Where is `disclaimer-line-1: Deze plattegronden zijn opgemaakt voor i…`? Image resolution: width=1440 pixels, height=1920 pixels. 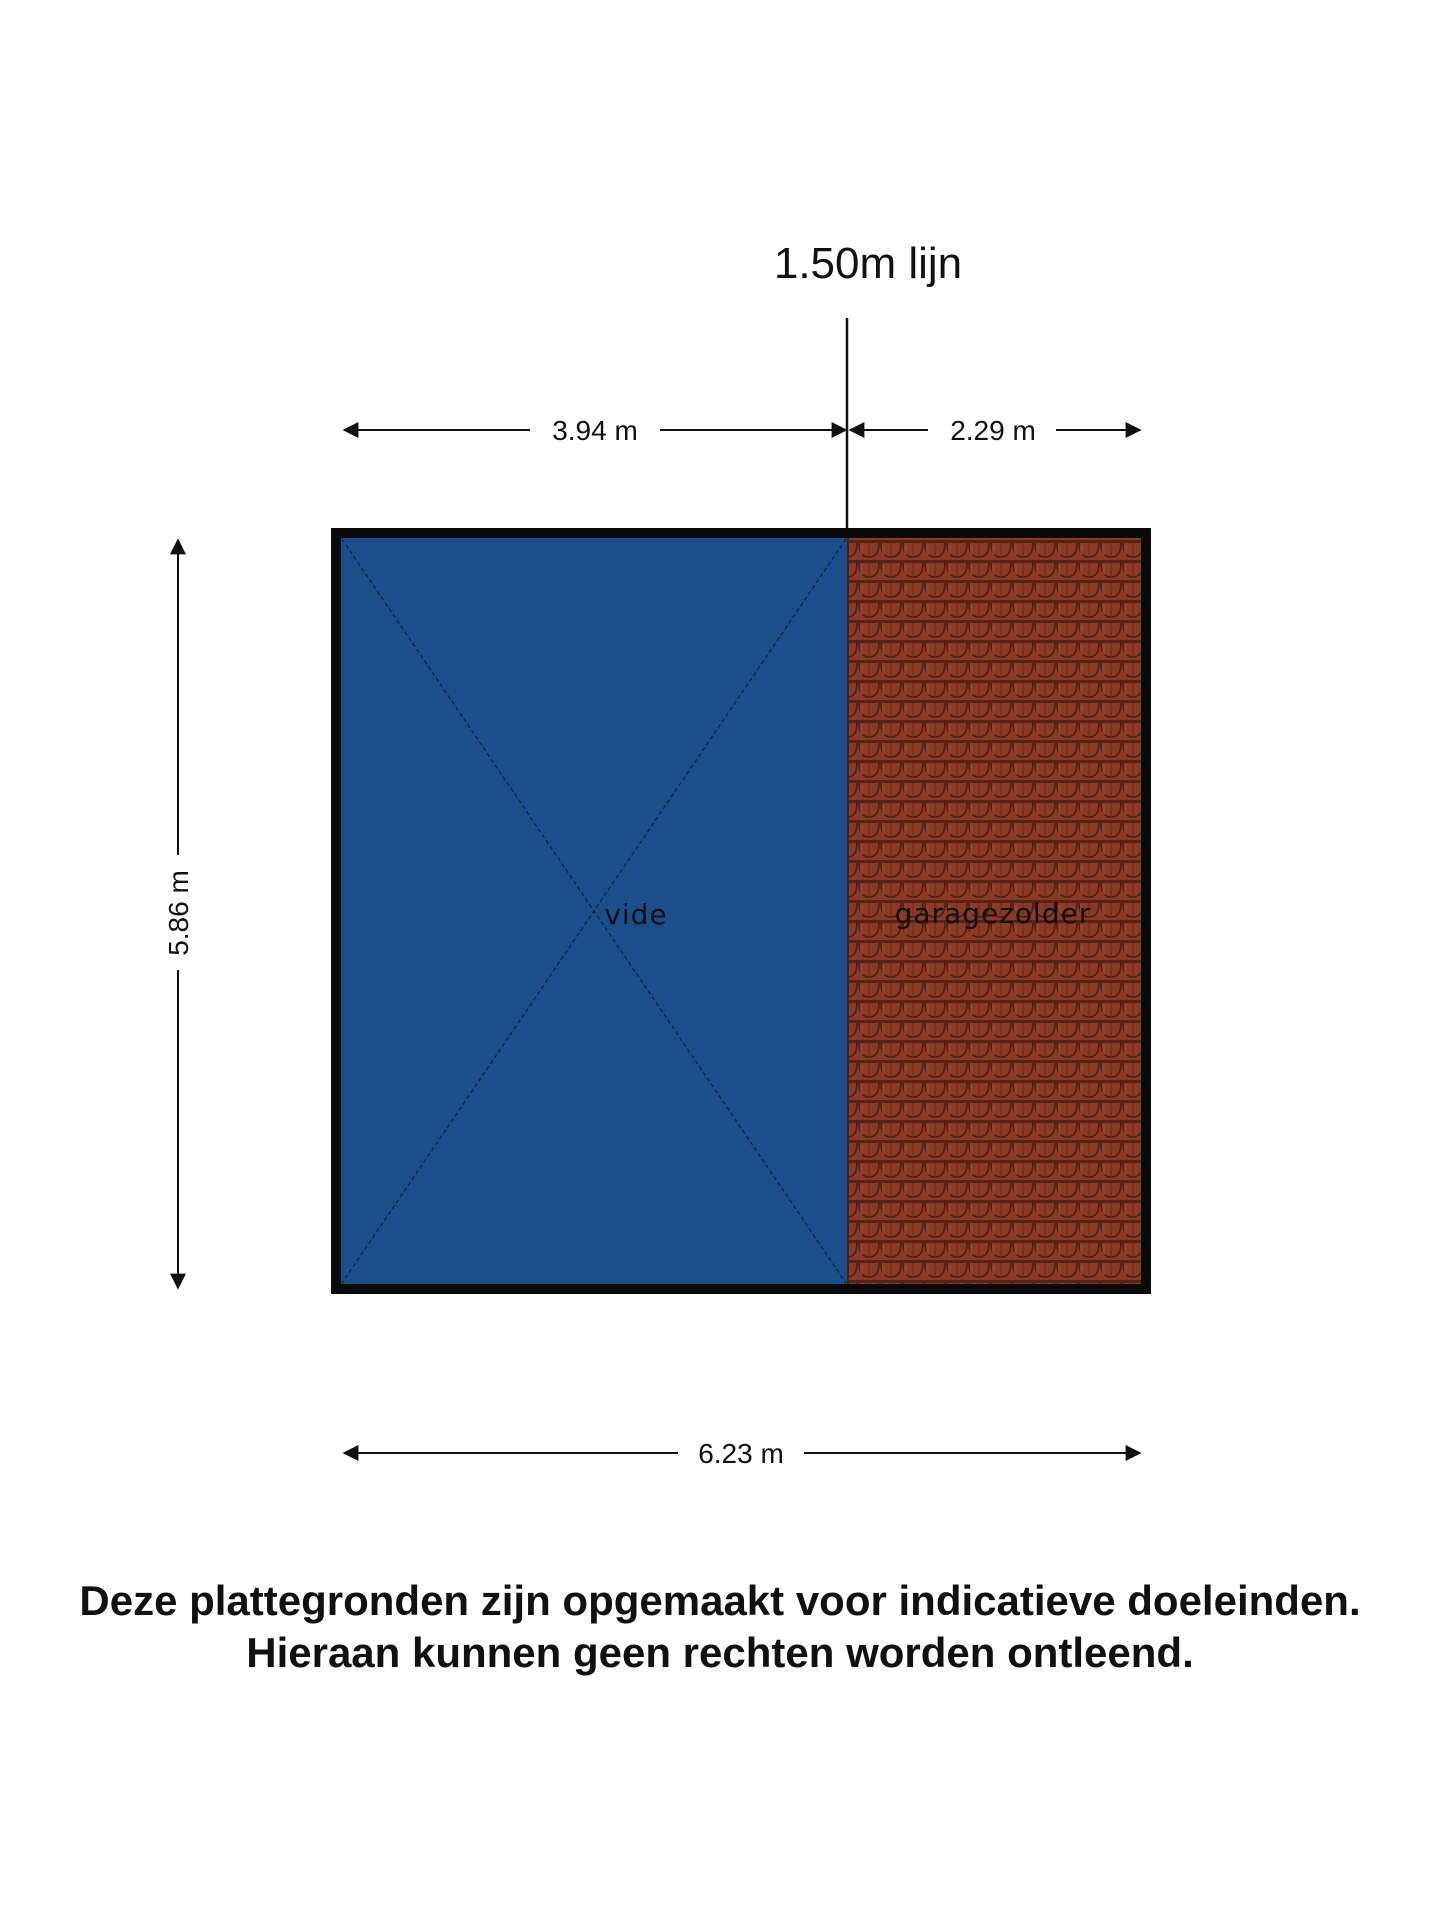
disclaimer-line-1: Deze plattegronden zijn opgemaakt voor i… is located at coordinates (720, 1600).